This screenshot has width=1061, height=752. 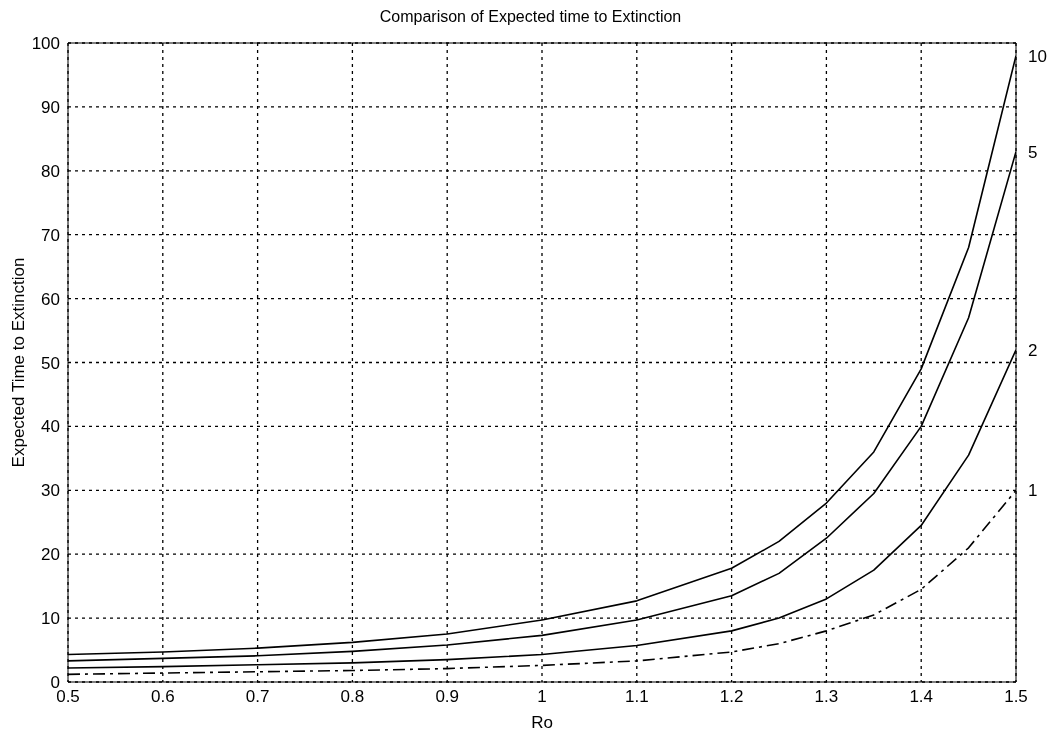 What do you see at coordinates (68, 697) in the screenshot?
I see `x-tick-label: 0.5` at bounding box center [68, 697].